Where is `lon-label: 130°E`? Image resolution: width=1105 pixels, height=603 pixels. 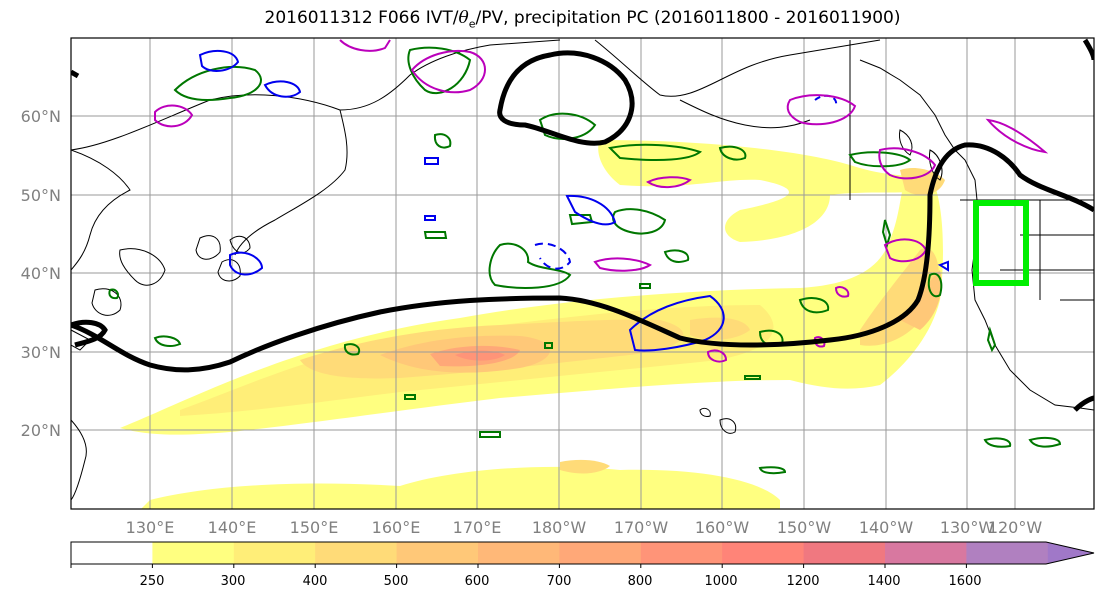
lon-label: 130°E is located at coordinates (150, 527).